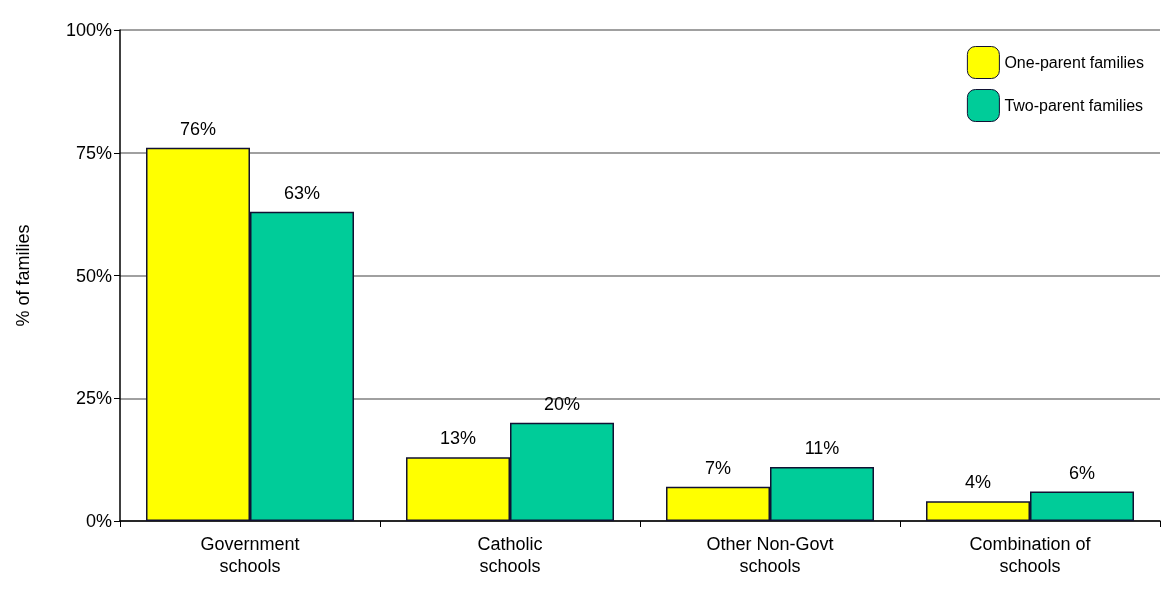 The image size is (1174, 601). I want to click on x-tick-label: Catholic schools, so click(510, 555).